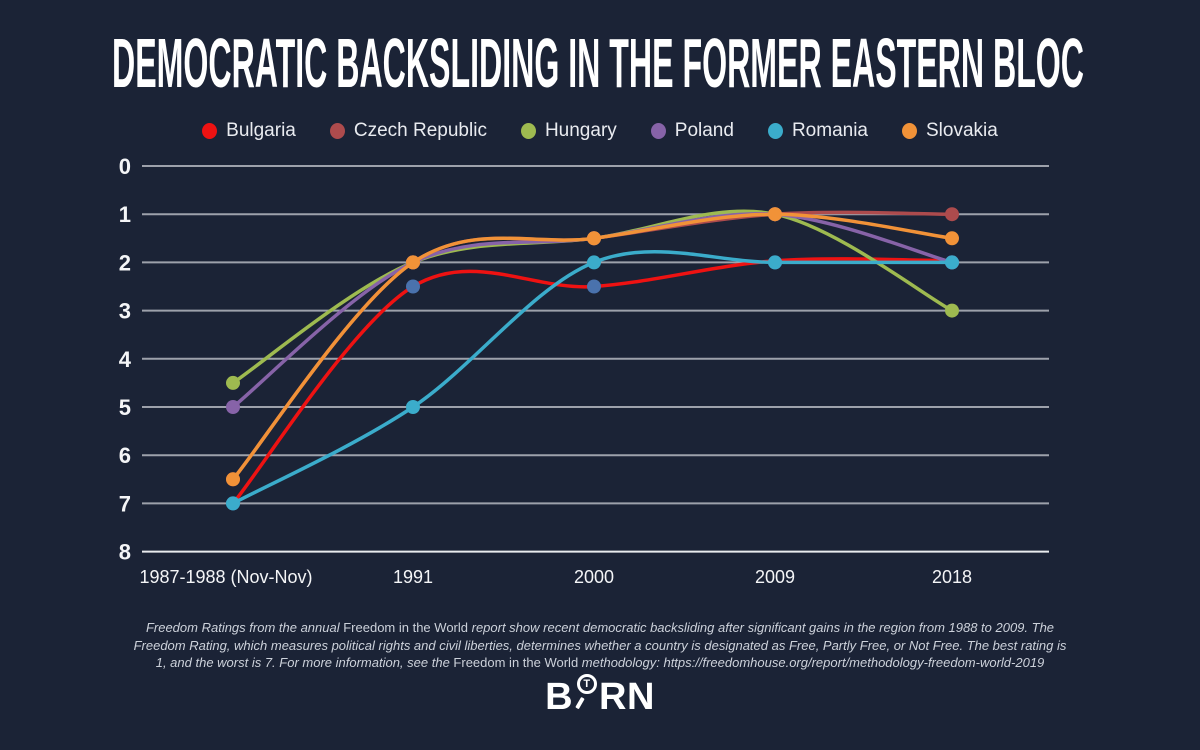 This screenshot has width=1200, height=750. Describe the element at coordinates (125, 455) in the screenshot. I see `y-tick-label-6: 6` at that location.